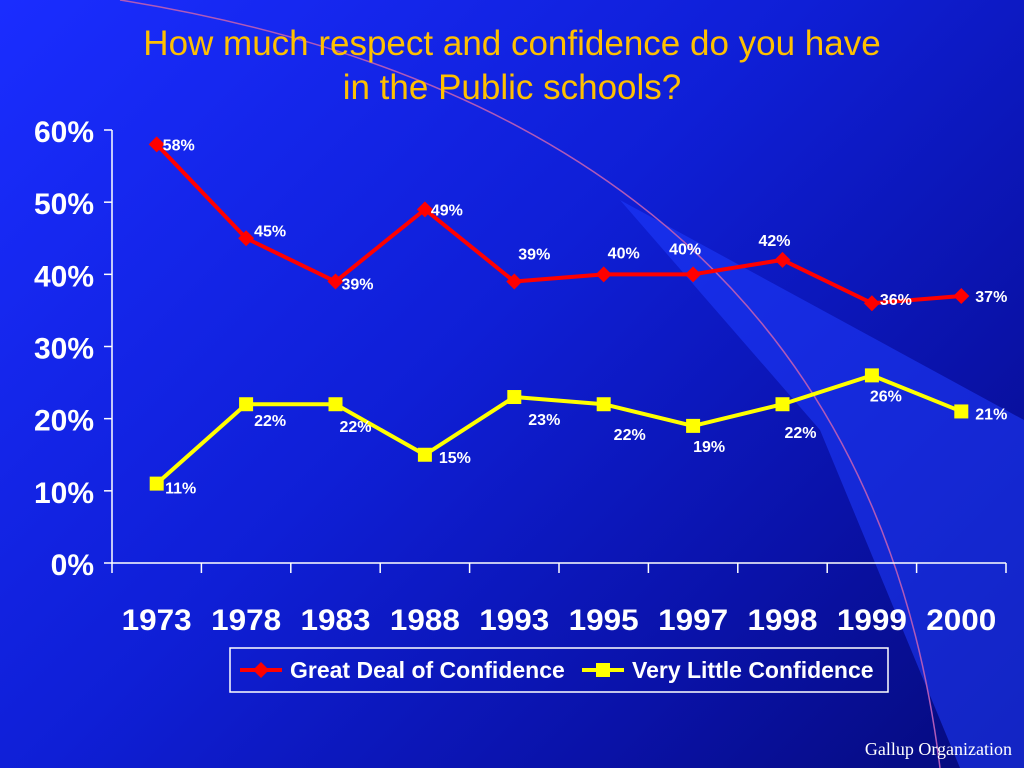  Describe the element at coordinates (938, 749) in the screenshot. I see `footer-credit: Gallup Organization` at that location.